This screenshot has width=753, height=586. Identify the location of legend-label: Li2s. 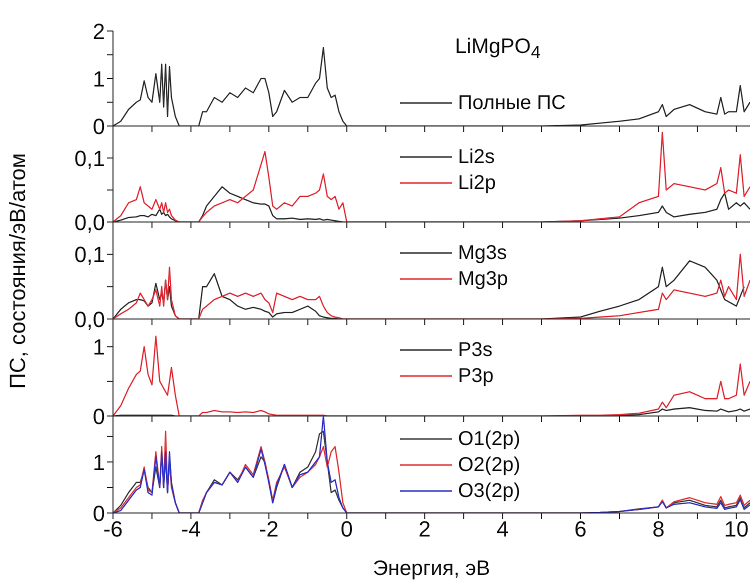
(476, 157).